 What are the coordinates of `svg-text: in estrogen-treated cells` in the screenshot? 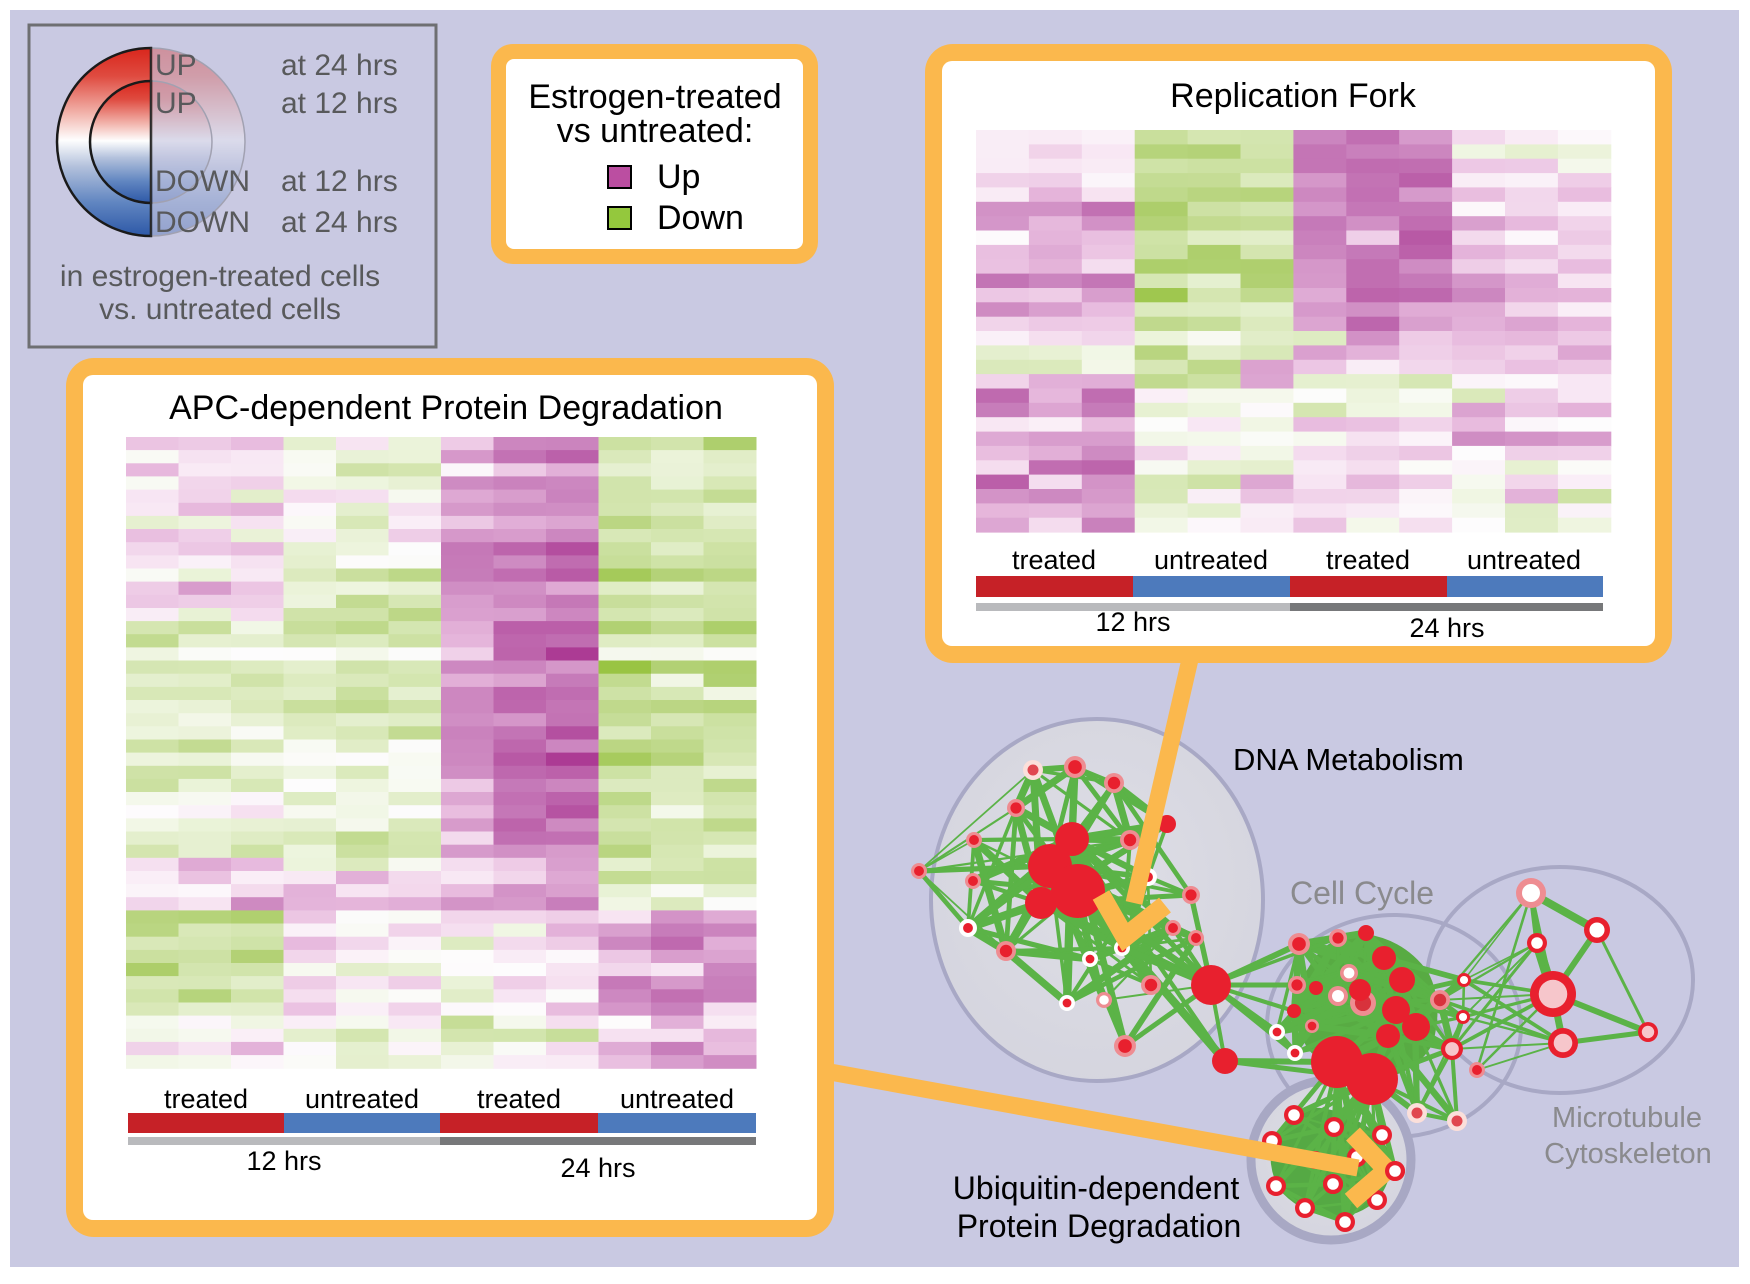 It's located at (220, 276).